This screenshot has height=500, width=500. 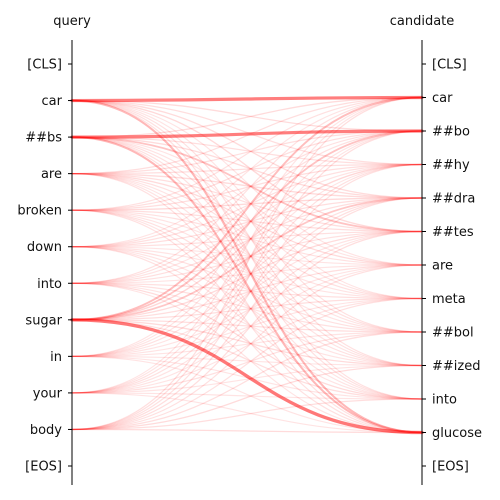 I want to click on candidate-token-label: ##dra, so click(x=453, y=199).